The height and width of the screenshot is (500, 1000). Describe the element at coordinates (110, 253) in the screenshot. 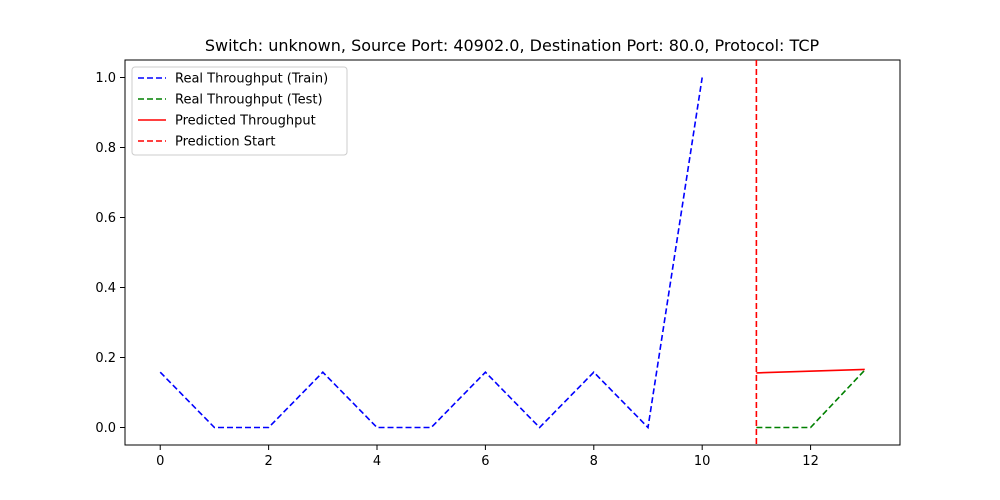

I see `y-axis: 0.0 0.2 0.4 0.6 0.8 1.0` at that location.